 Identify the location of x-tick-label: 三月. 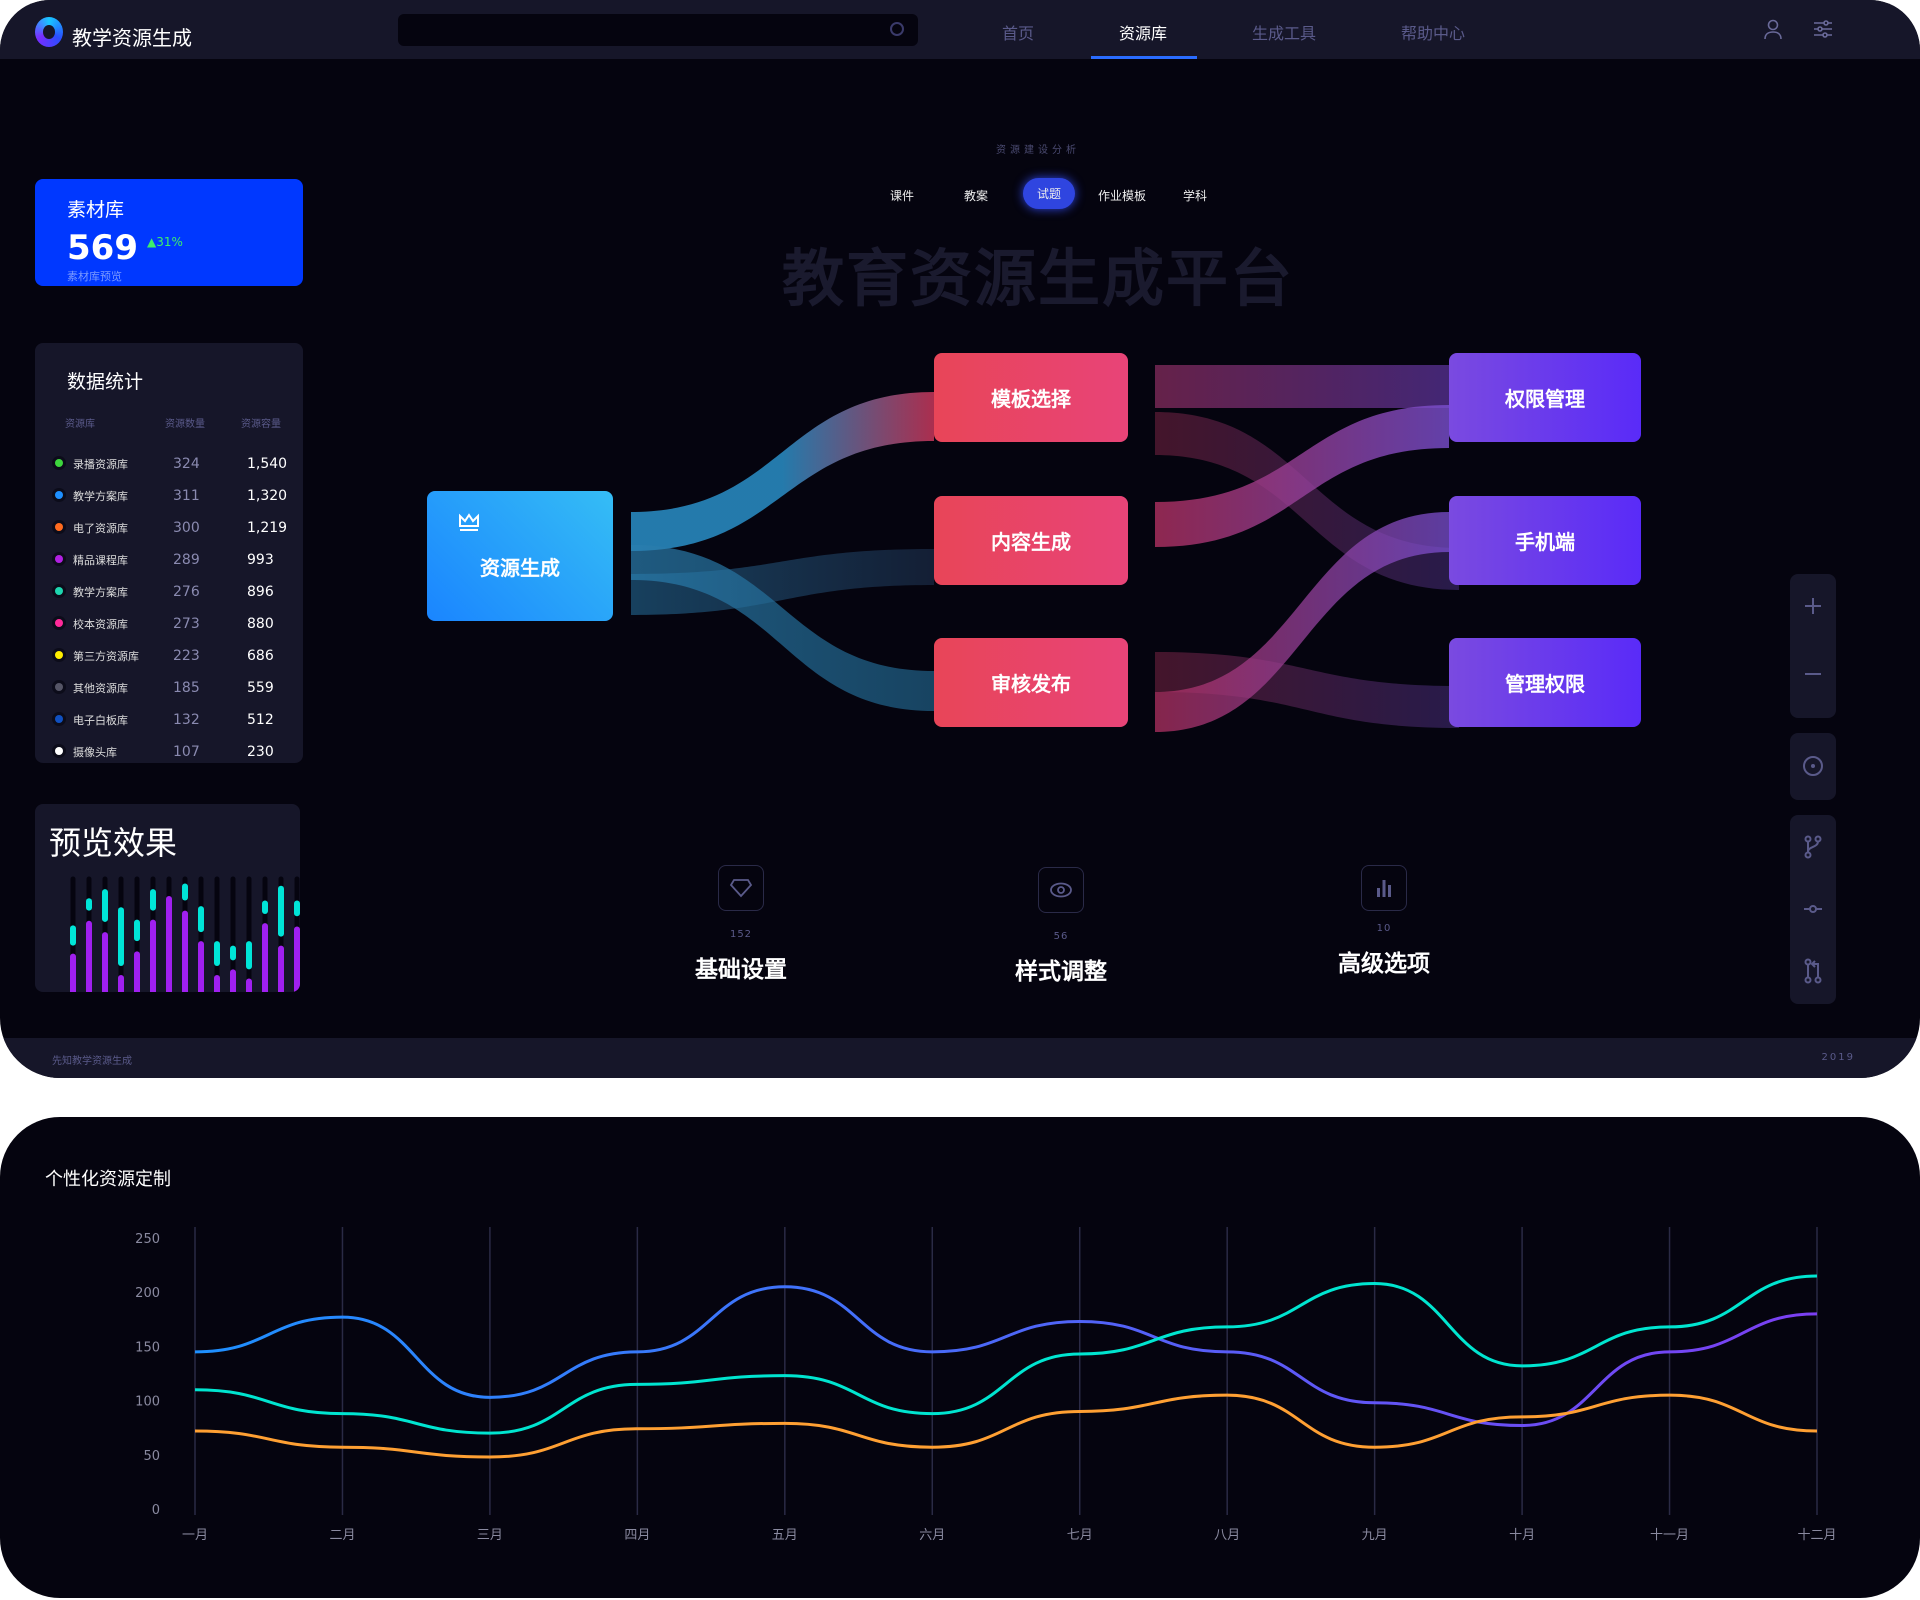
(490, 1535).